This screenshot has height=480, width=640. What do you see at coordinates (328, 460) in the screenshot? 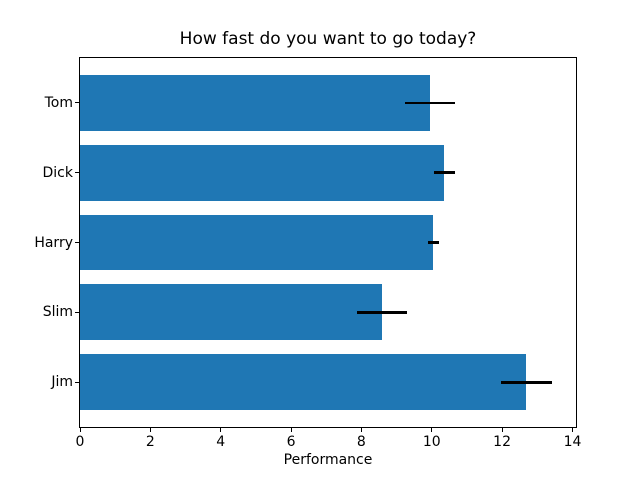
I see `x-axis-label: Performance` at bounding box center [328, 460].